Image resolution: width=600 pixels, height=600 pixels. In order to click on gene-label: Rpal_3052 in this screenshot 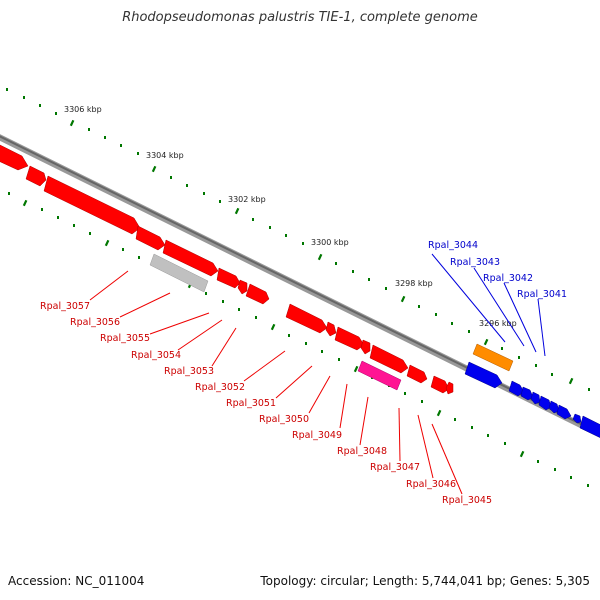, I will do `click(220, 387)`.